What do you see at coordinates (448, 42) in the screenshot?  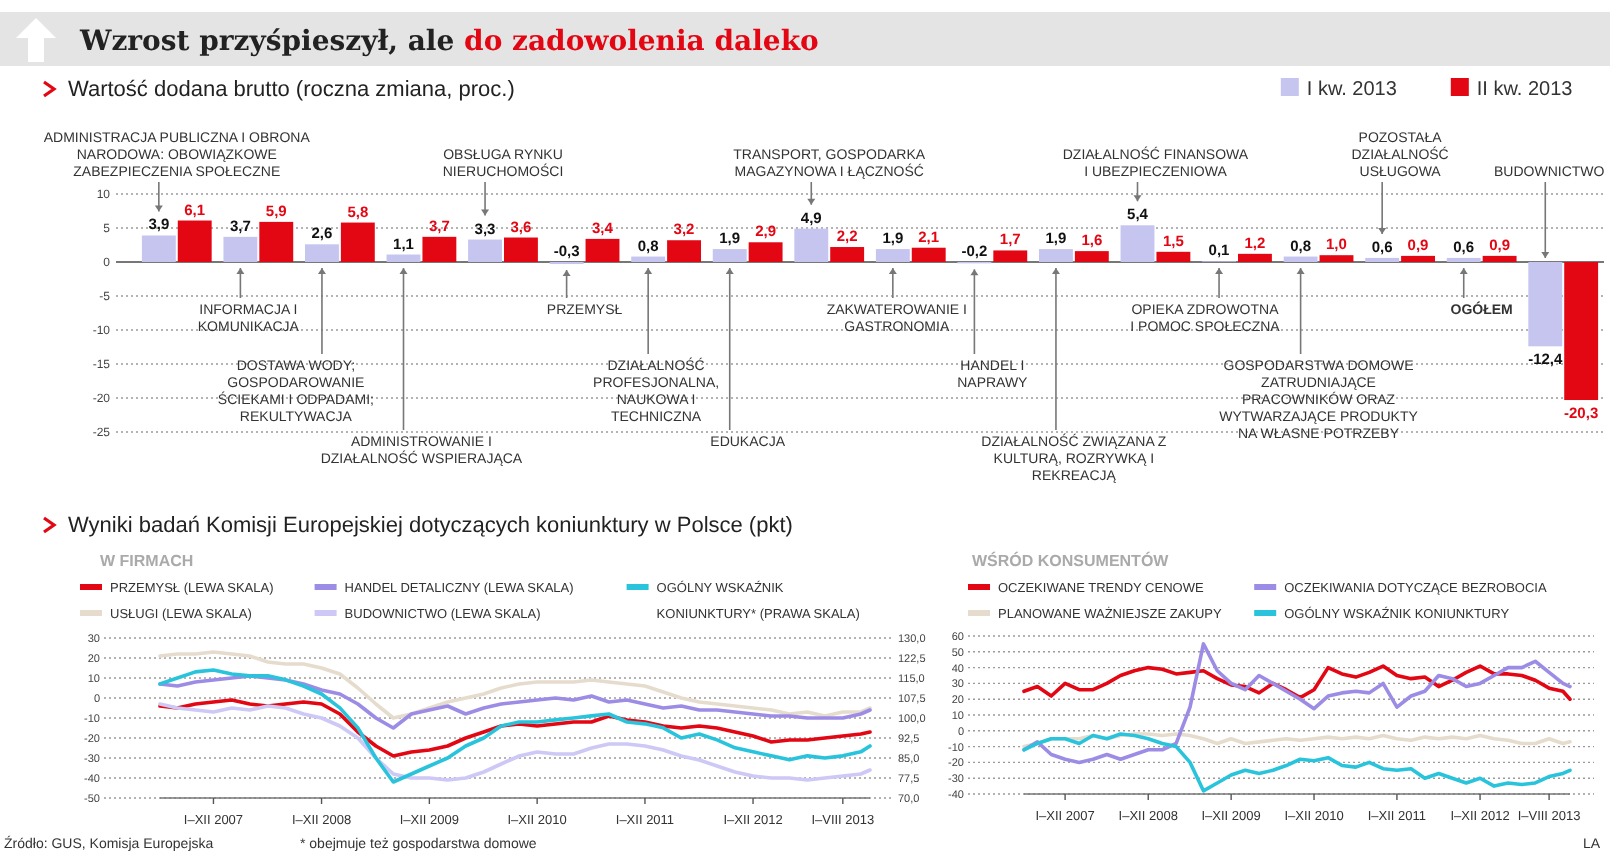 I see `chart-title: Wzrost przyśpieszył, ale do zadowolenia daleko` at bounding box center [448, 42].